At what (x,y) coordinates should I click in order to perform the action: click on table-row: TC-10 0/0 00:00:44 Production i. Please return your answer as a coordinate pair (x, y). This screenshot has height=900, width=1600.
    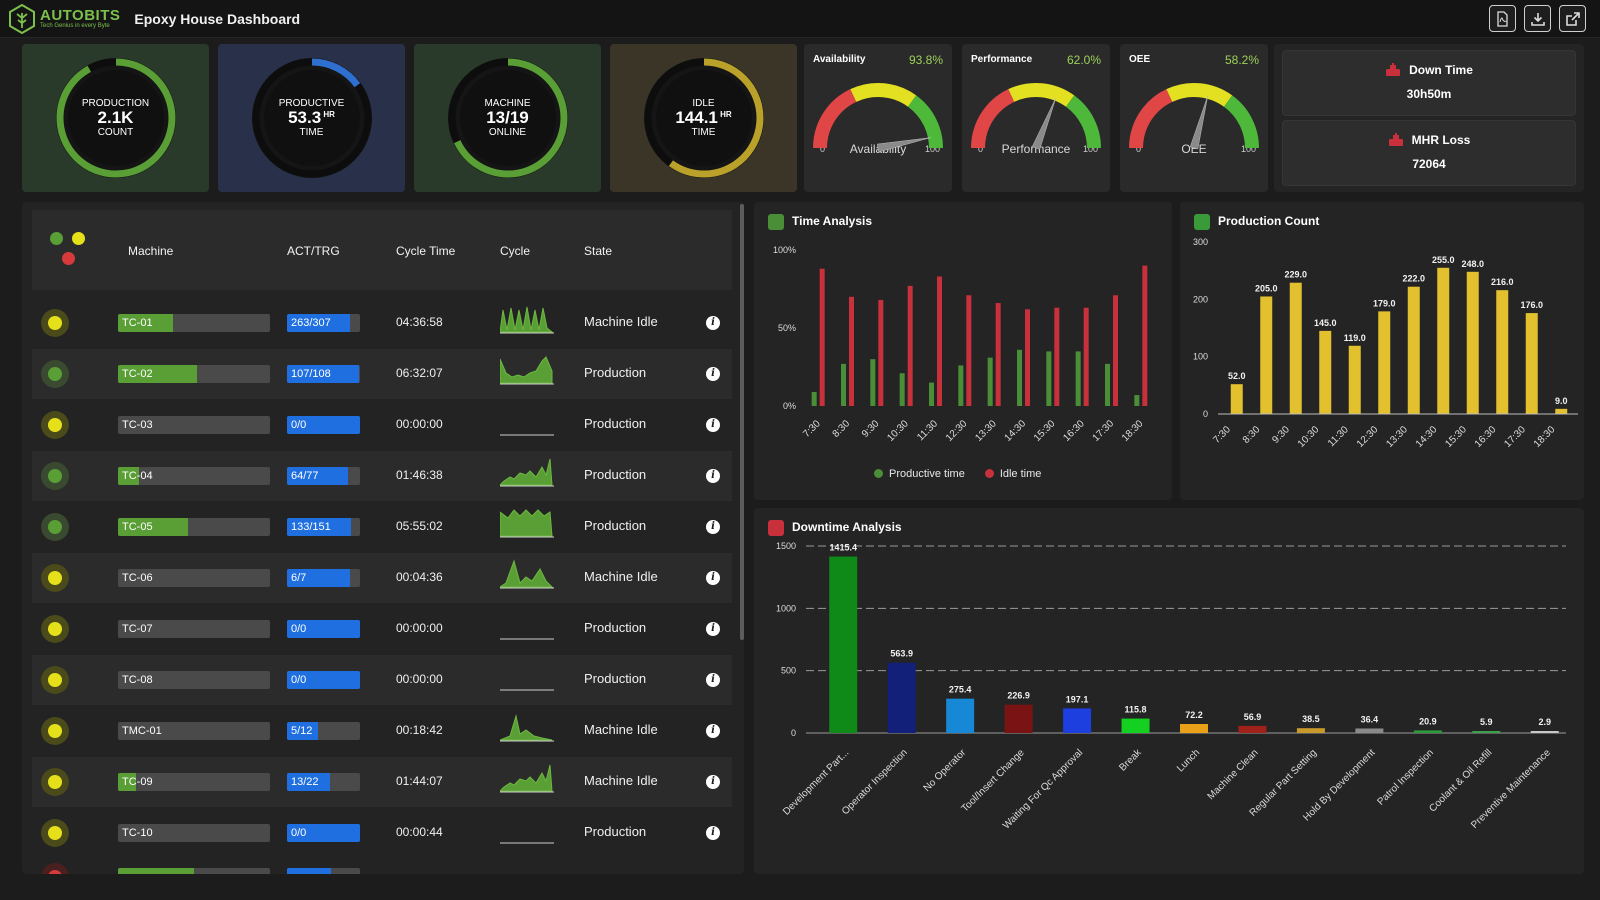
    Looking at the image, I should click on (382, 833).